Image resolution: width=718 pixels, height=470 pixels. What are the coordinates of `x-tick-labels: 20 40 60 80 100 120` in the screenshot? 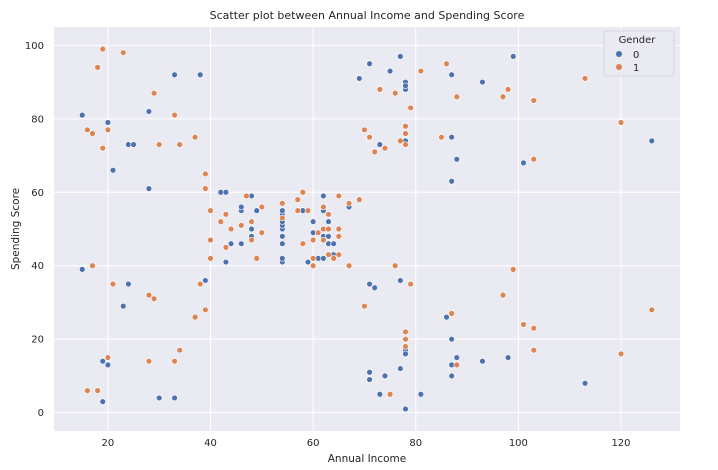 It's located at (366, 443).